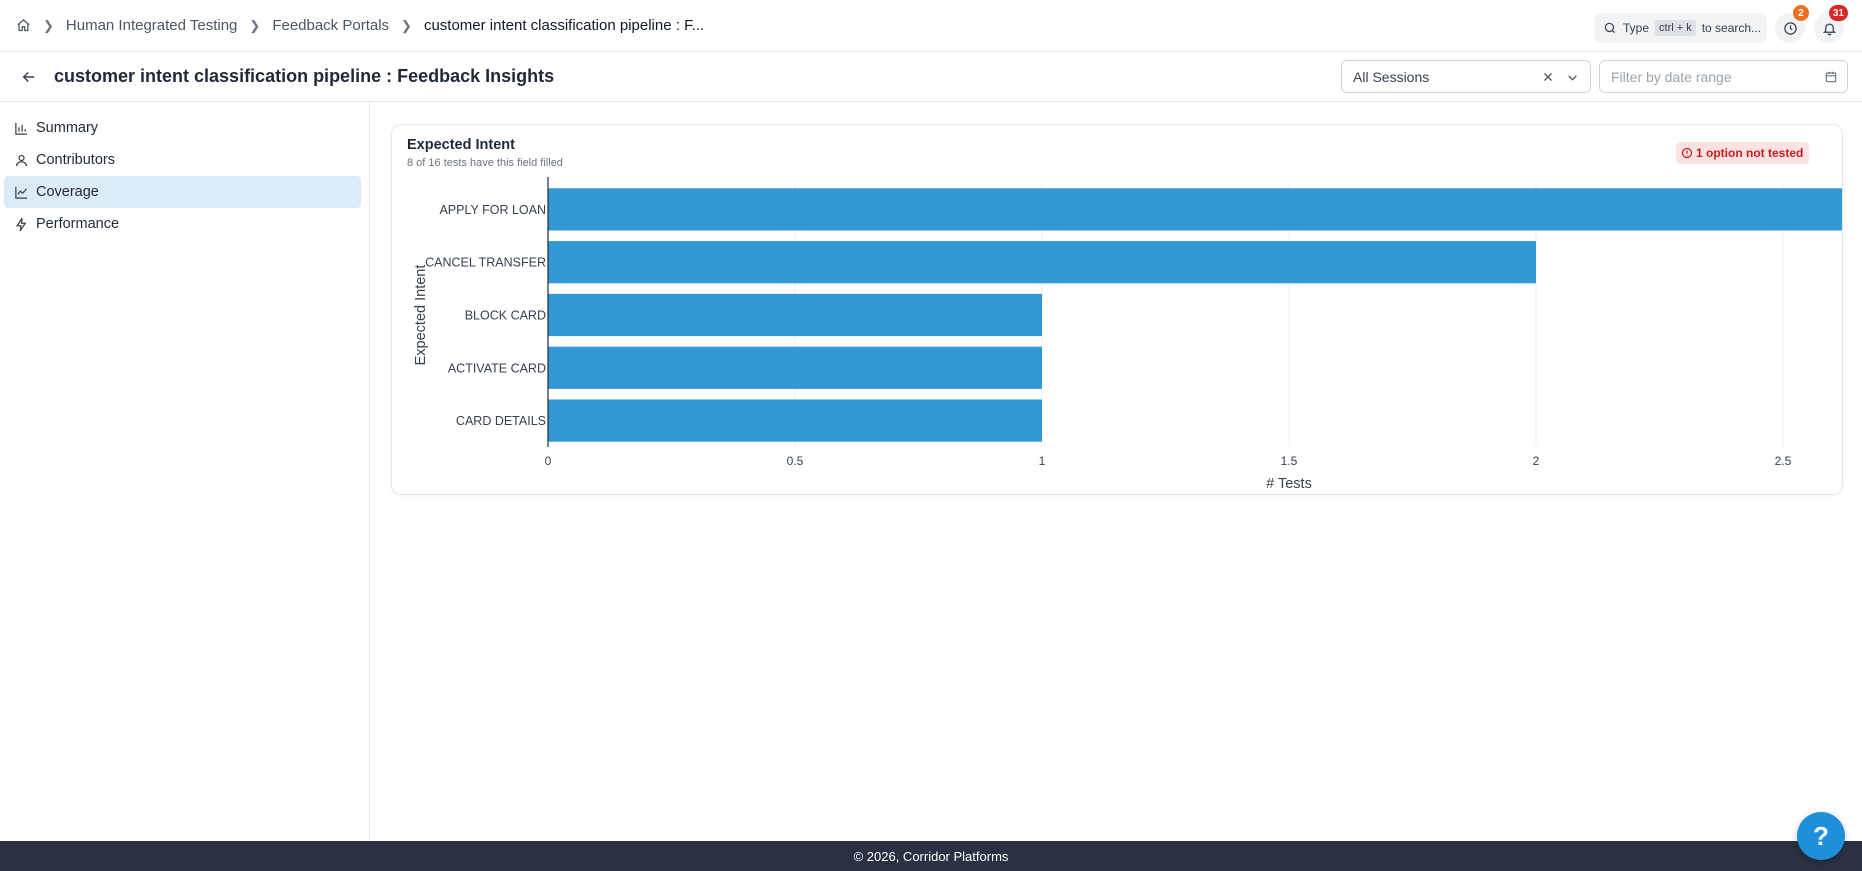 This screenshot has height=871, width=1862. What do you see at coordinates (1610, 28) in the screenshot?
I see `search-icon` at bounding box center [1610, 28].